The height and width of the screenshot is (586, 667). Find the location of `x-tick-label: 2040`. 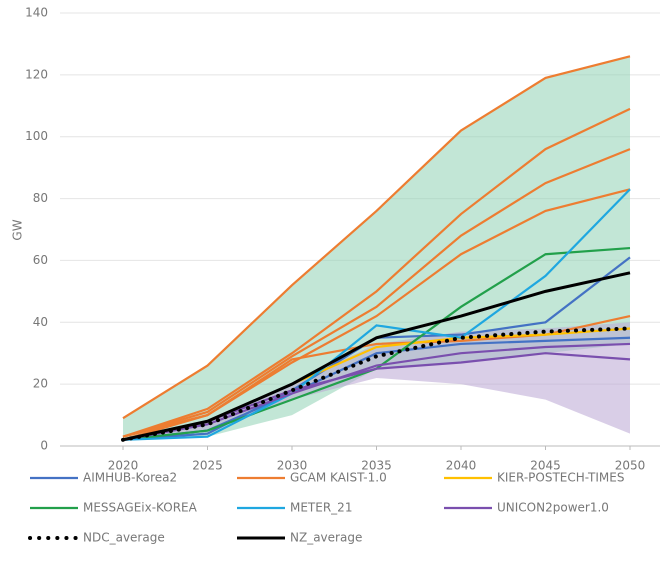

x-tick-label: 2040 is located at coordinates (461, 466).